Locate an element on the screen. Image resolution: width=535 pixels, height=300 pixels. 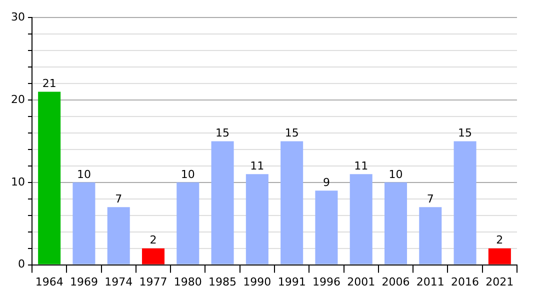
x-tick-label: 1974 is located at coordinates (118, 281).